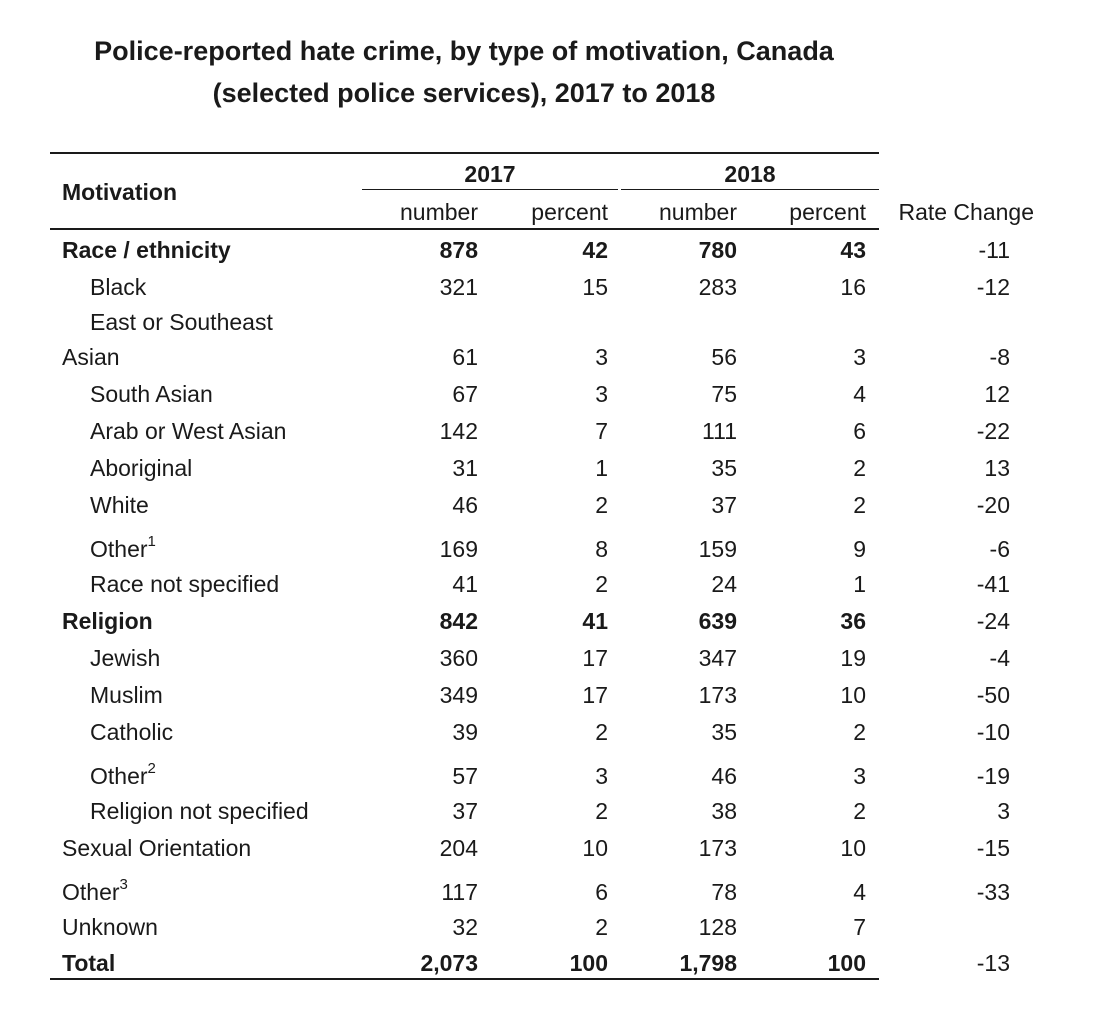  What do you see at coordinates (853, 658) in the screenshot?
I see `cell-percent-2018: 19` at bounding box center [853, 658].